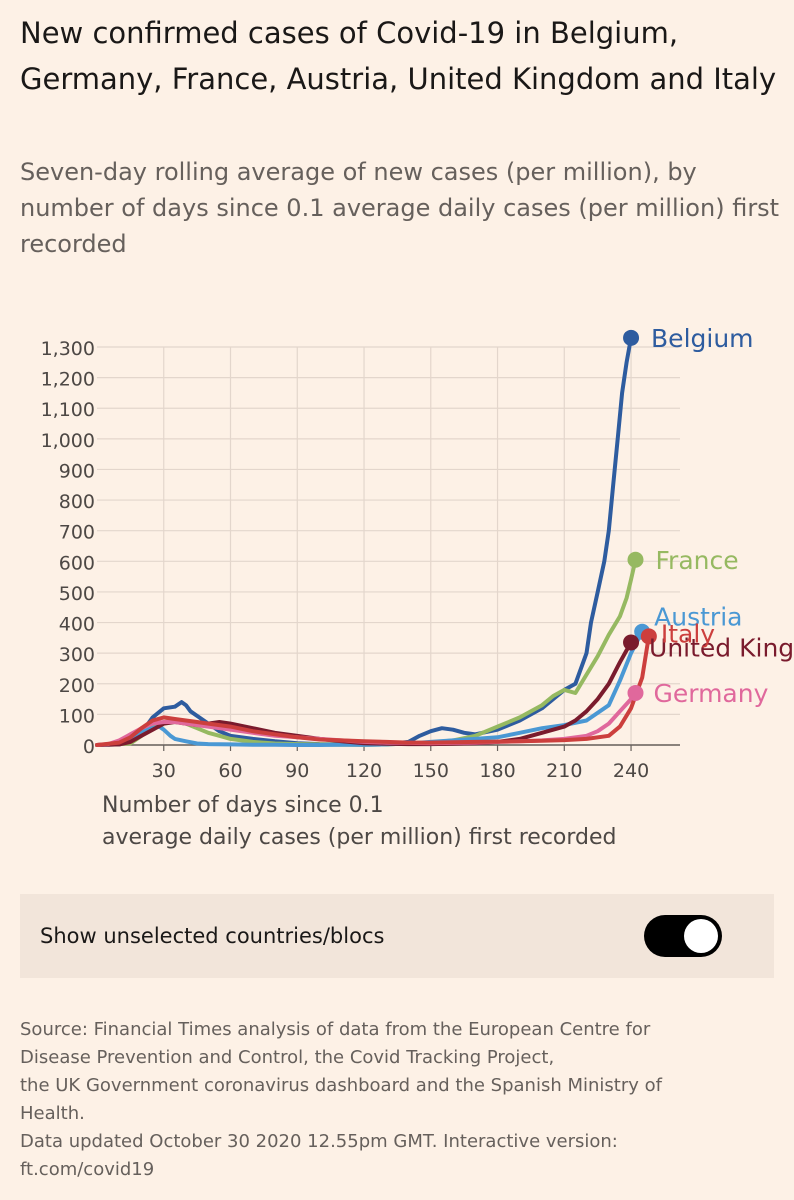 The width and height of the screenshot is (794, 1200). Describe the element at coordinates (68, 380) in the screenshot. I see `y-tick-label: 1,200` at that location.